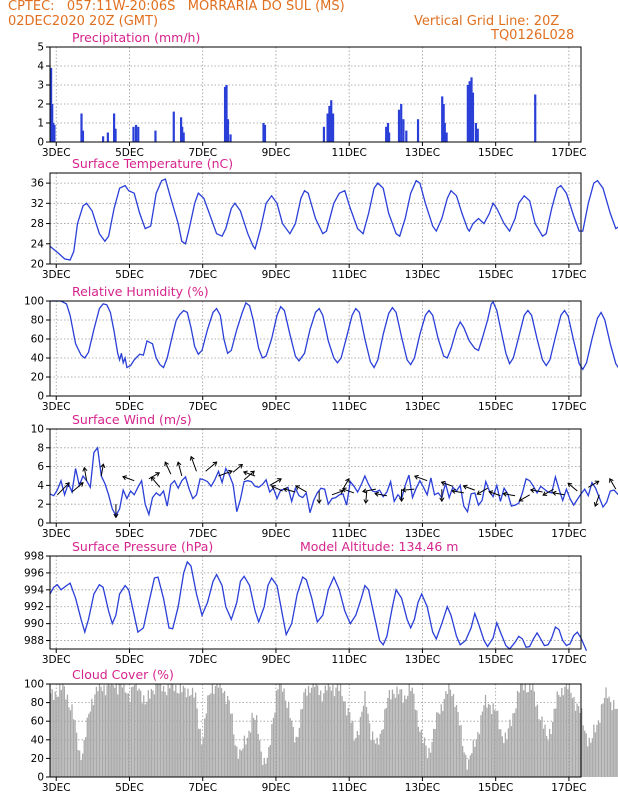 The width and height of the screenshot is (618, 800). Describe the element at coordinates (495, 275) in the screenshot. I see `x-tick-label: 15DEC` at that location.